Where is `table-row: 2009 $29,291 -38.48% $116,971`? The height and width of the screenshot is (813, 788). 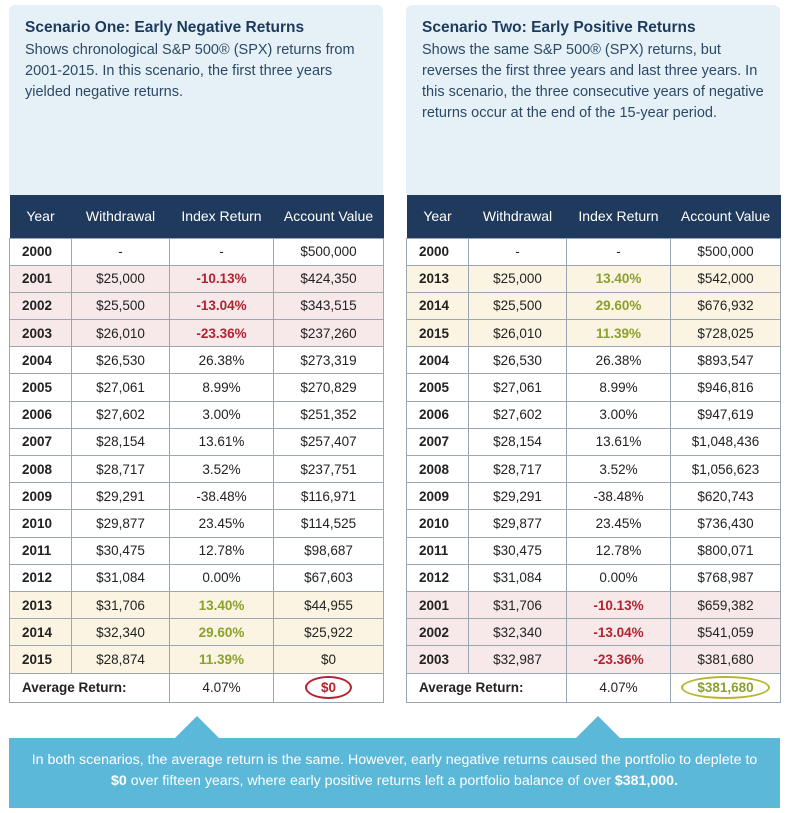
table-row: 2009 $29,291 -38.48% $116,971 is located at coordinates (196, 496).